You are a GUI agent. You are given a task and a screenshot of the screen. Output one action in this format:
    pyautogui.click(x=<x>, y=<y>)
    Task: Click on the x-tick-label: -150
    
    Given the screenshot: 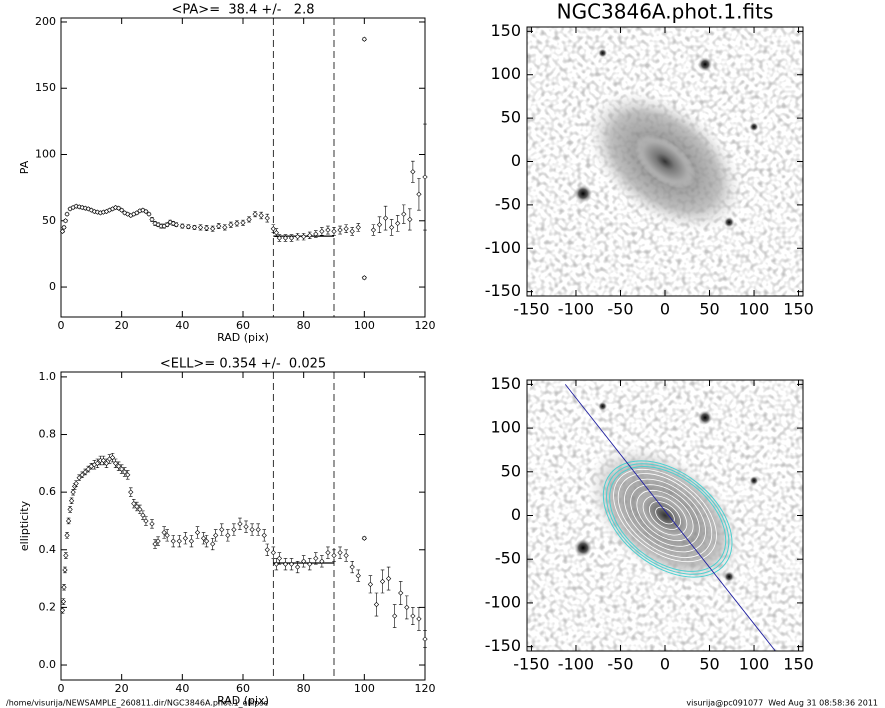 What is the action you would take?
    pyautogui.click(x=531, y=664)
    